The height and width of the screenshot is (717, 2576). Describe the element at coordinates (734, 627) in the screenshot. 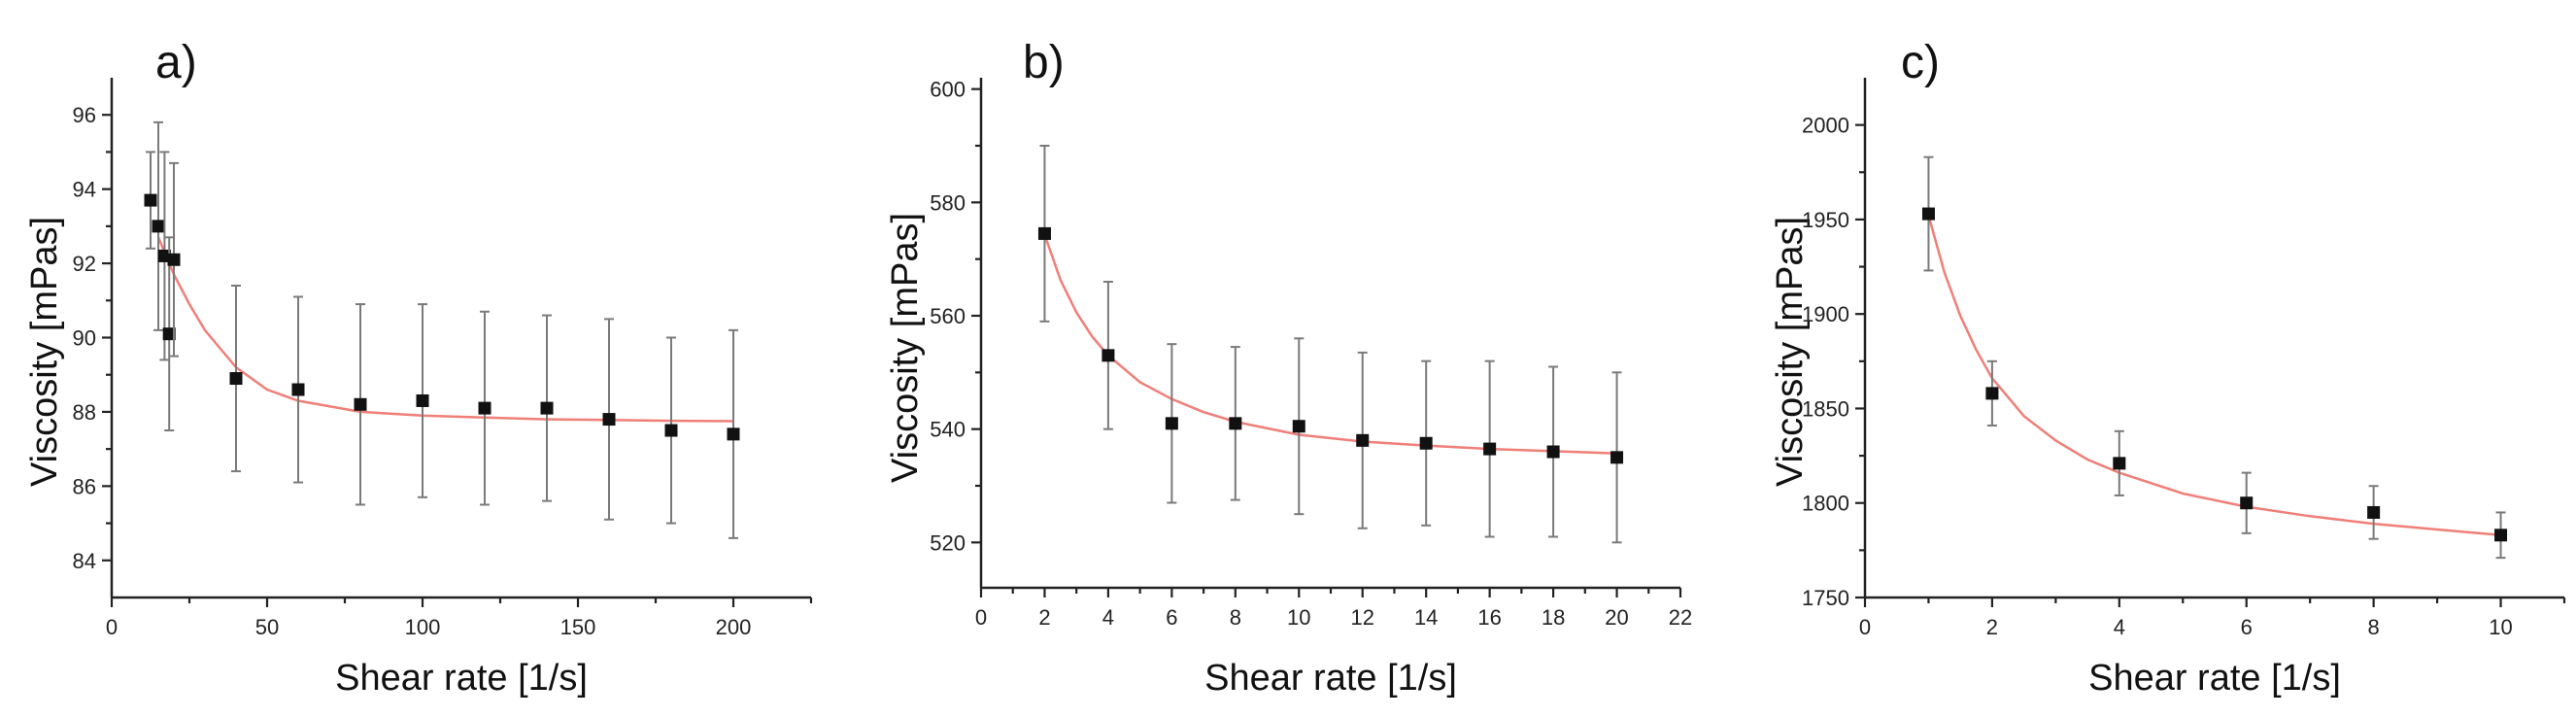

I see `panel-a-x-tick-label: 200` at that location.